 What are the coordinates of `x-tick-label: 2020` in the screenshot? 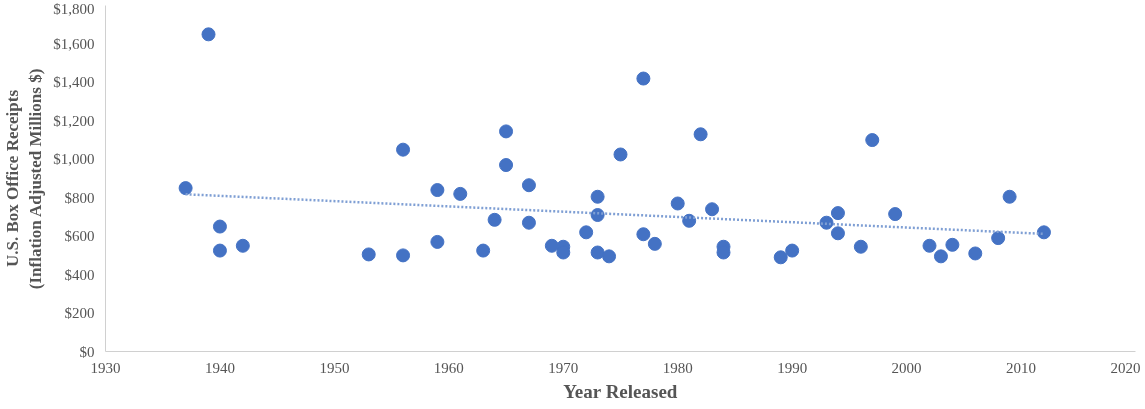 It's located at (1125, 367).